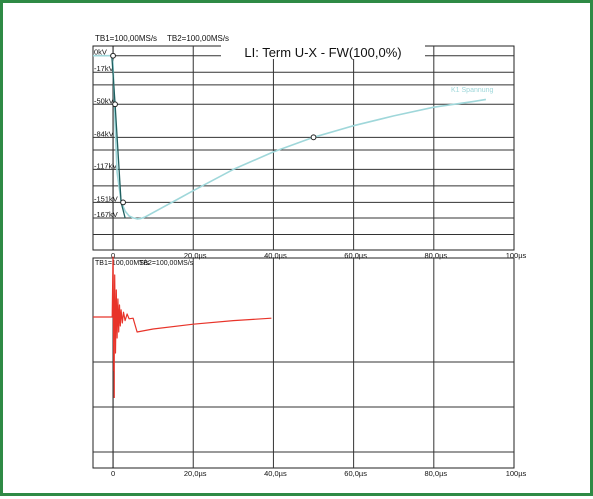 Image resolution: width=593 pixels, height=499 pixels. What do you see at coordinates (166, 263) in the screenshot?
I see `chart2-header-tb2: TB2=100,00MS/s` at bounding box center [166, 263].